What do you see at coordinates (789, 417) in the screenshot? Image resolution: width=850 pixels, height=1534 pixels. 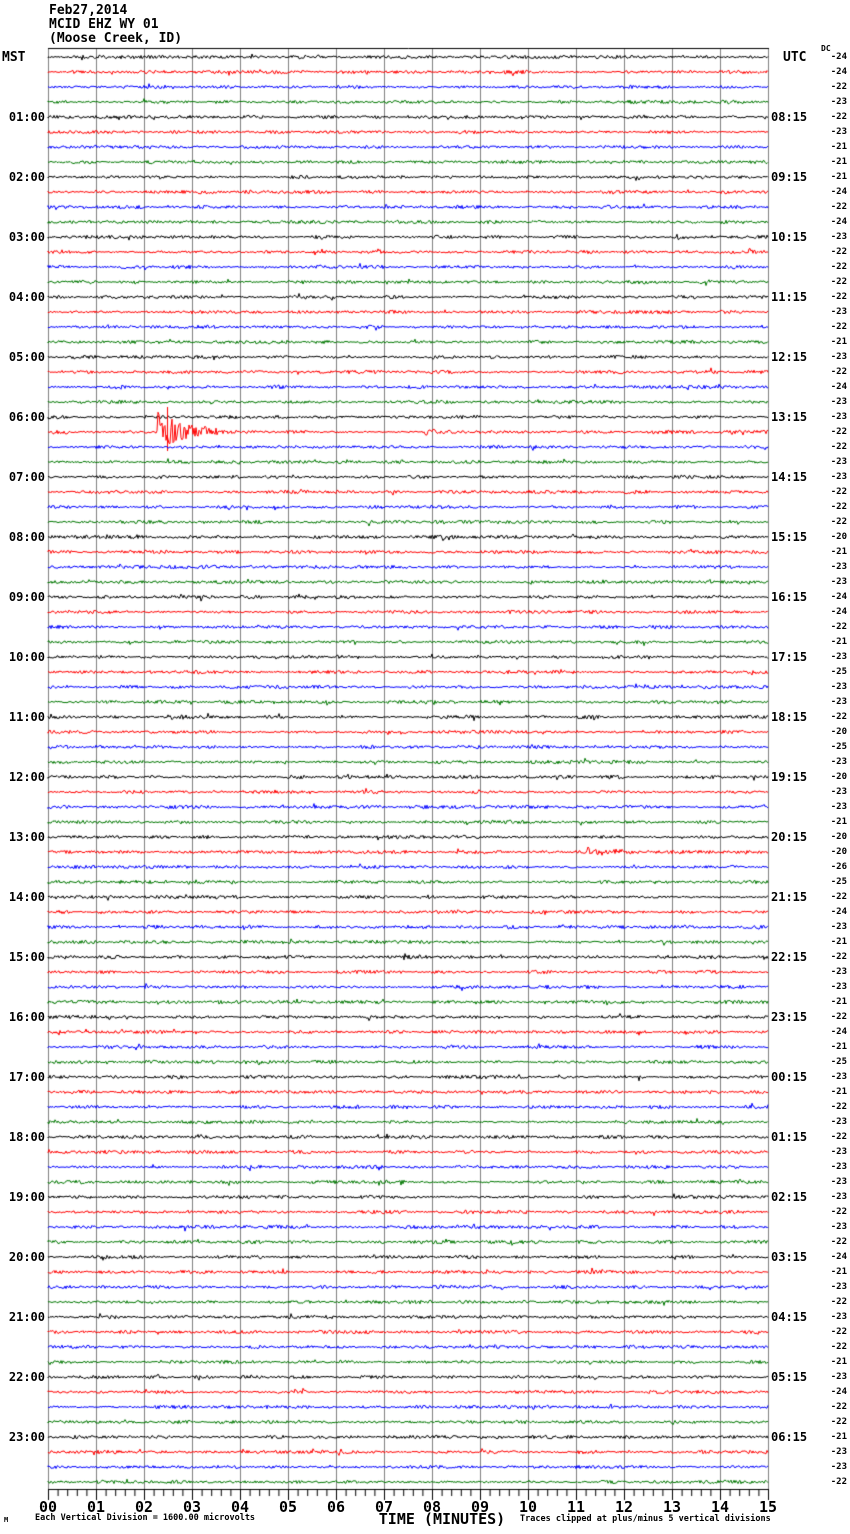 I see `utc-hour-label: 13:15` at bounding box center [789, 417].